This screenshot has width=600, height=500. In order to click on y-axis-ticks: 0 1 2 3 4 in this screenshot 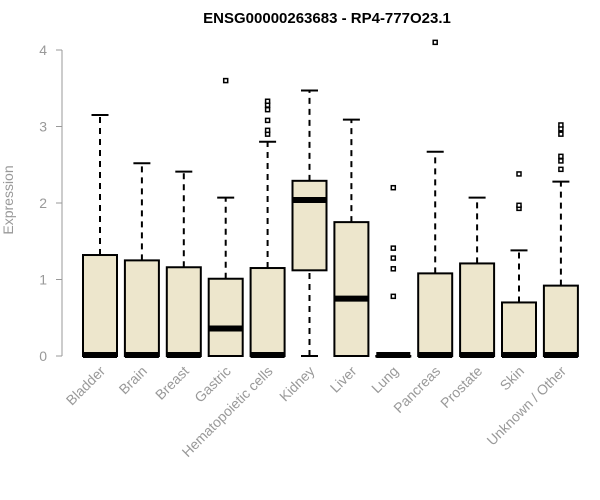, I will do `click(50, 203)`.